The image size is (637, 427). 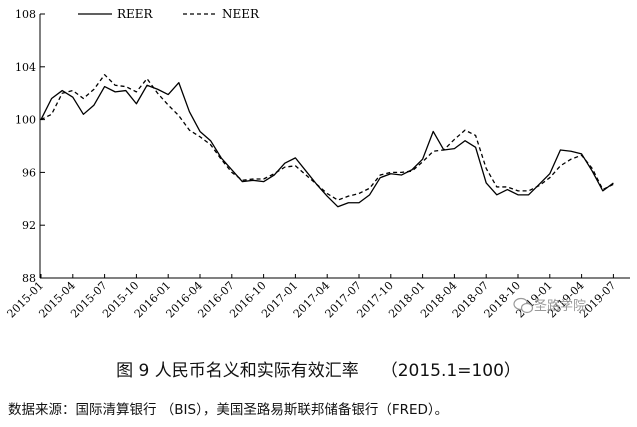 What do you see at coordinates (29, 225) in the screenshot?
I see `y-tick-label: 92` at bounding box center [29, 225].